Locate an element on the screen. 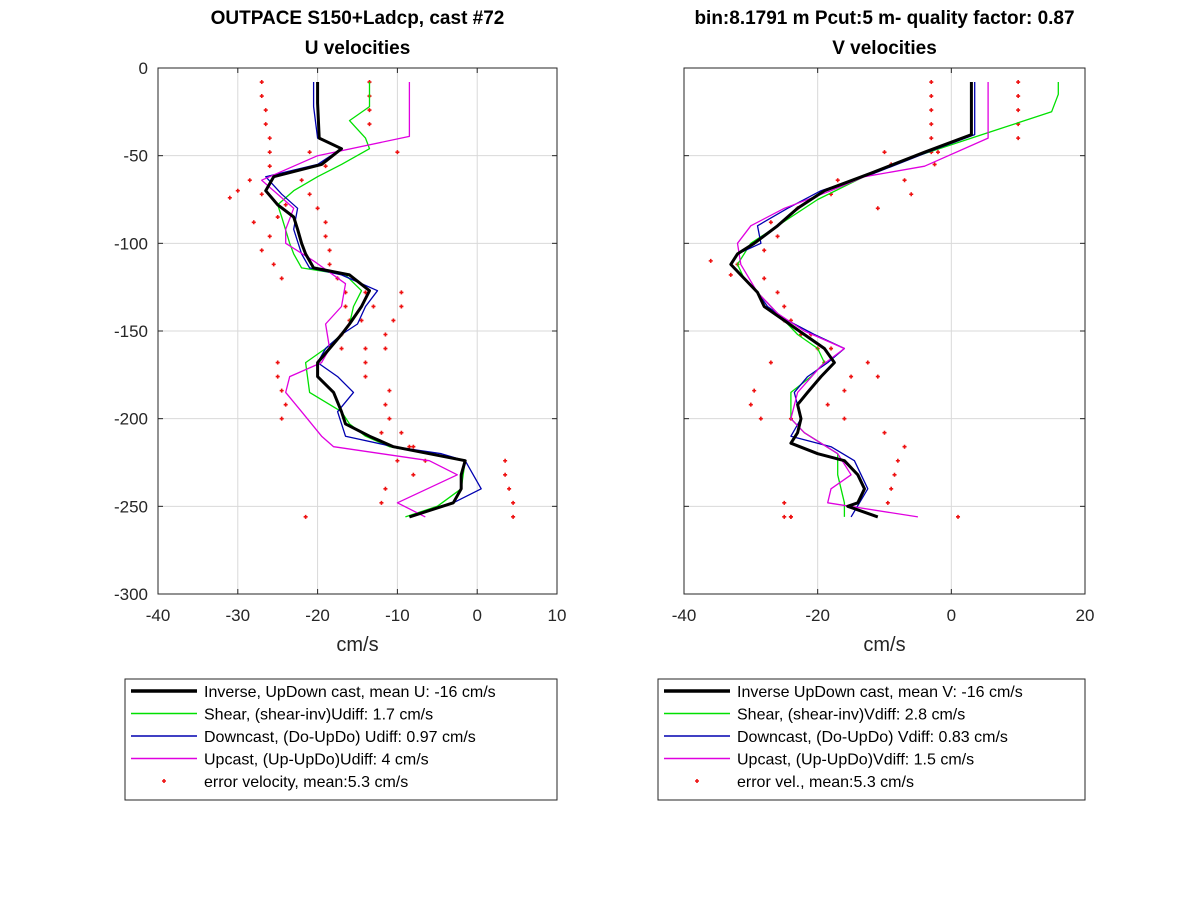 This screenshot has width=1200, height=900. u-title-line-2: U velocities is located at coordinates (358, 48).